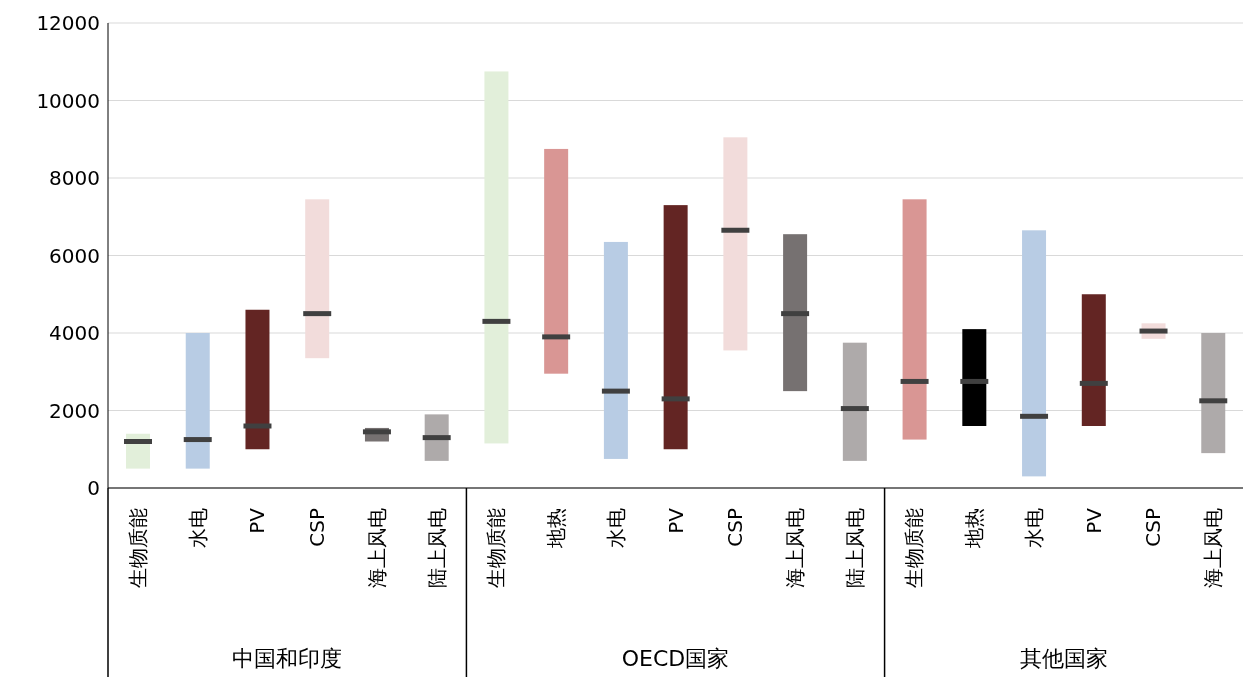 Image resolution: width=1247 pixels, height=677 pixels. I want to click on text: 中国和印度, so click(287, 658).